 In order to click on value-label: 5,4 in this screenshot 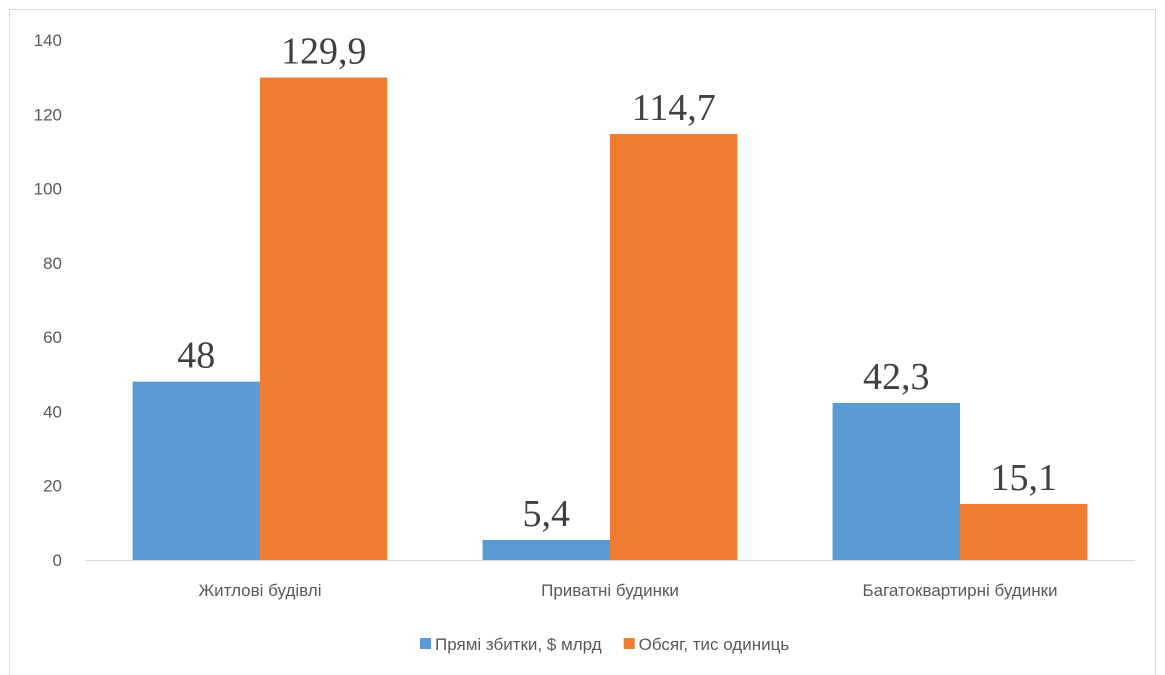, I will do `click(547, 514)`.